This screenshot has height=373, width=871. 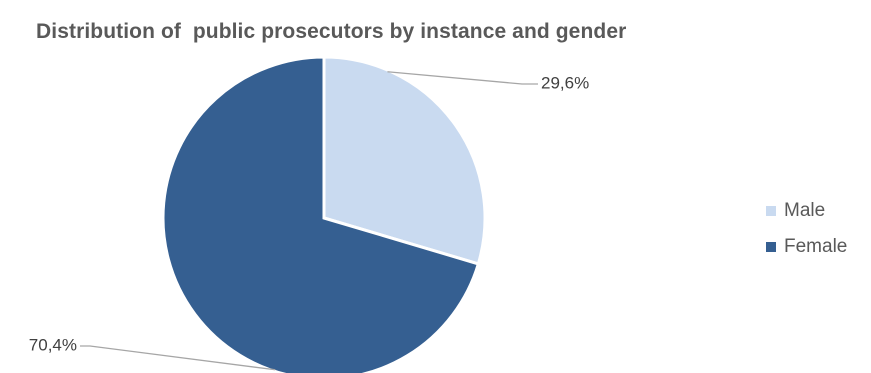 What do you see at coordinates (771, 211) in the screenshot?
I see `legend-swatch-male` at bounding box center [771, 211].